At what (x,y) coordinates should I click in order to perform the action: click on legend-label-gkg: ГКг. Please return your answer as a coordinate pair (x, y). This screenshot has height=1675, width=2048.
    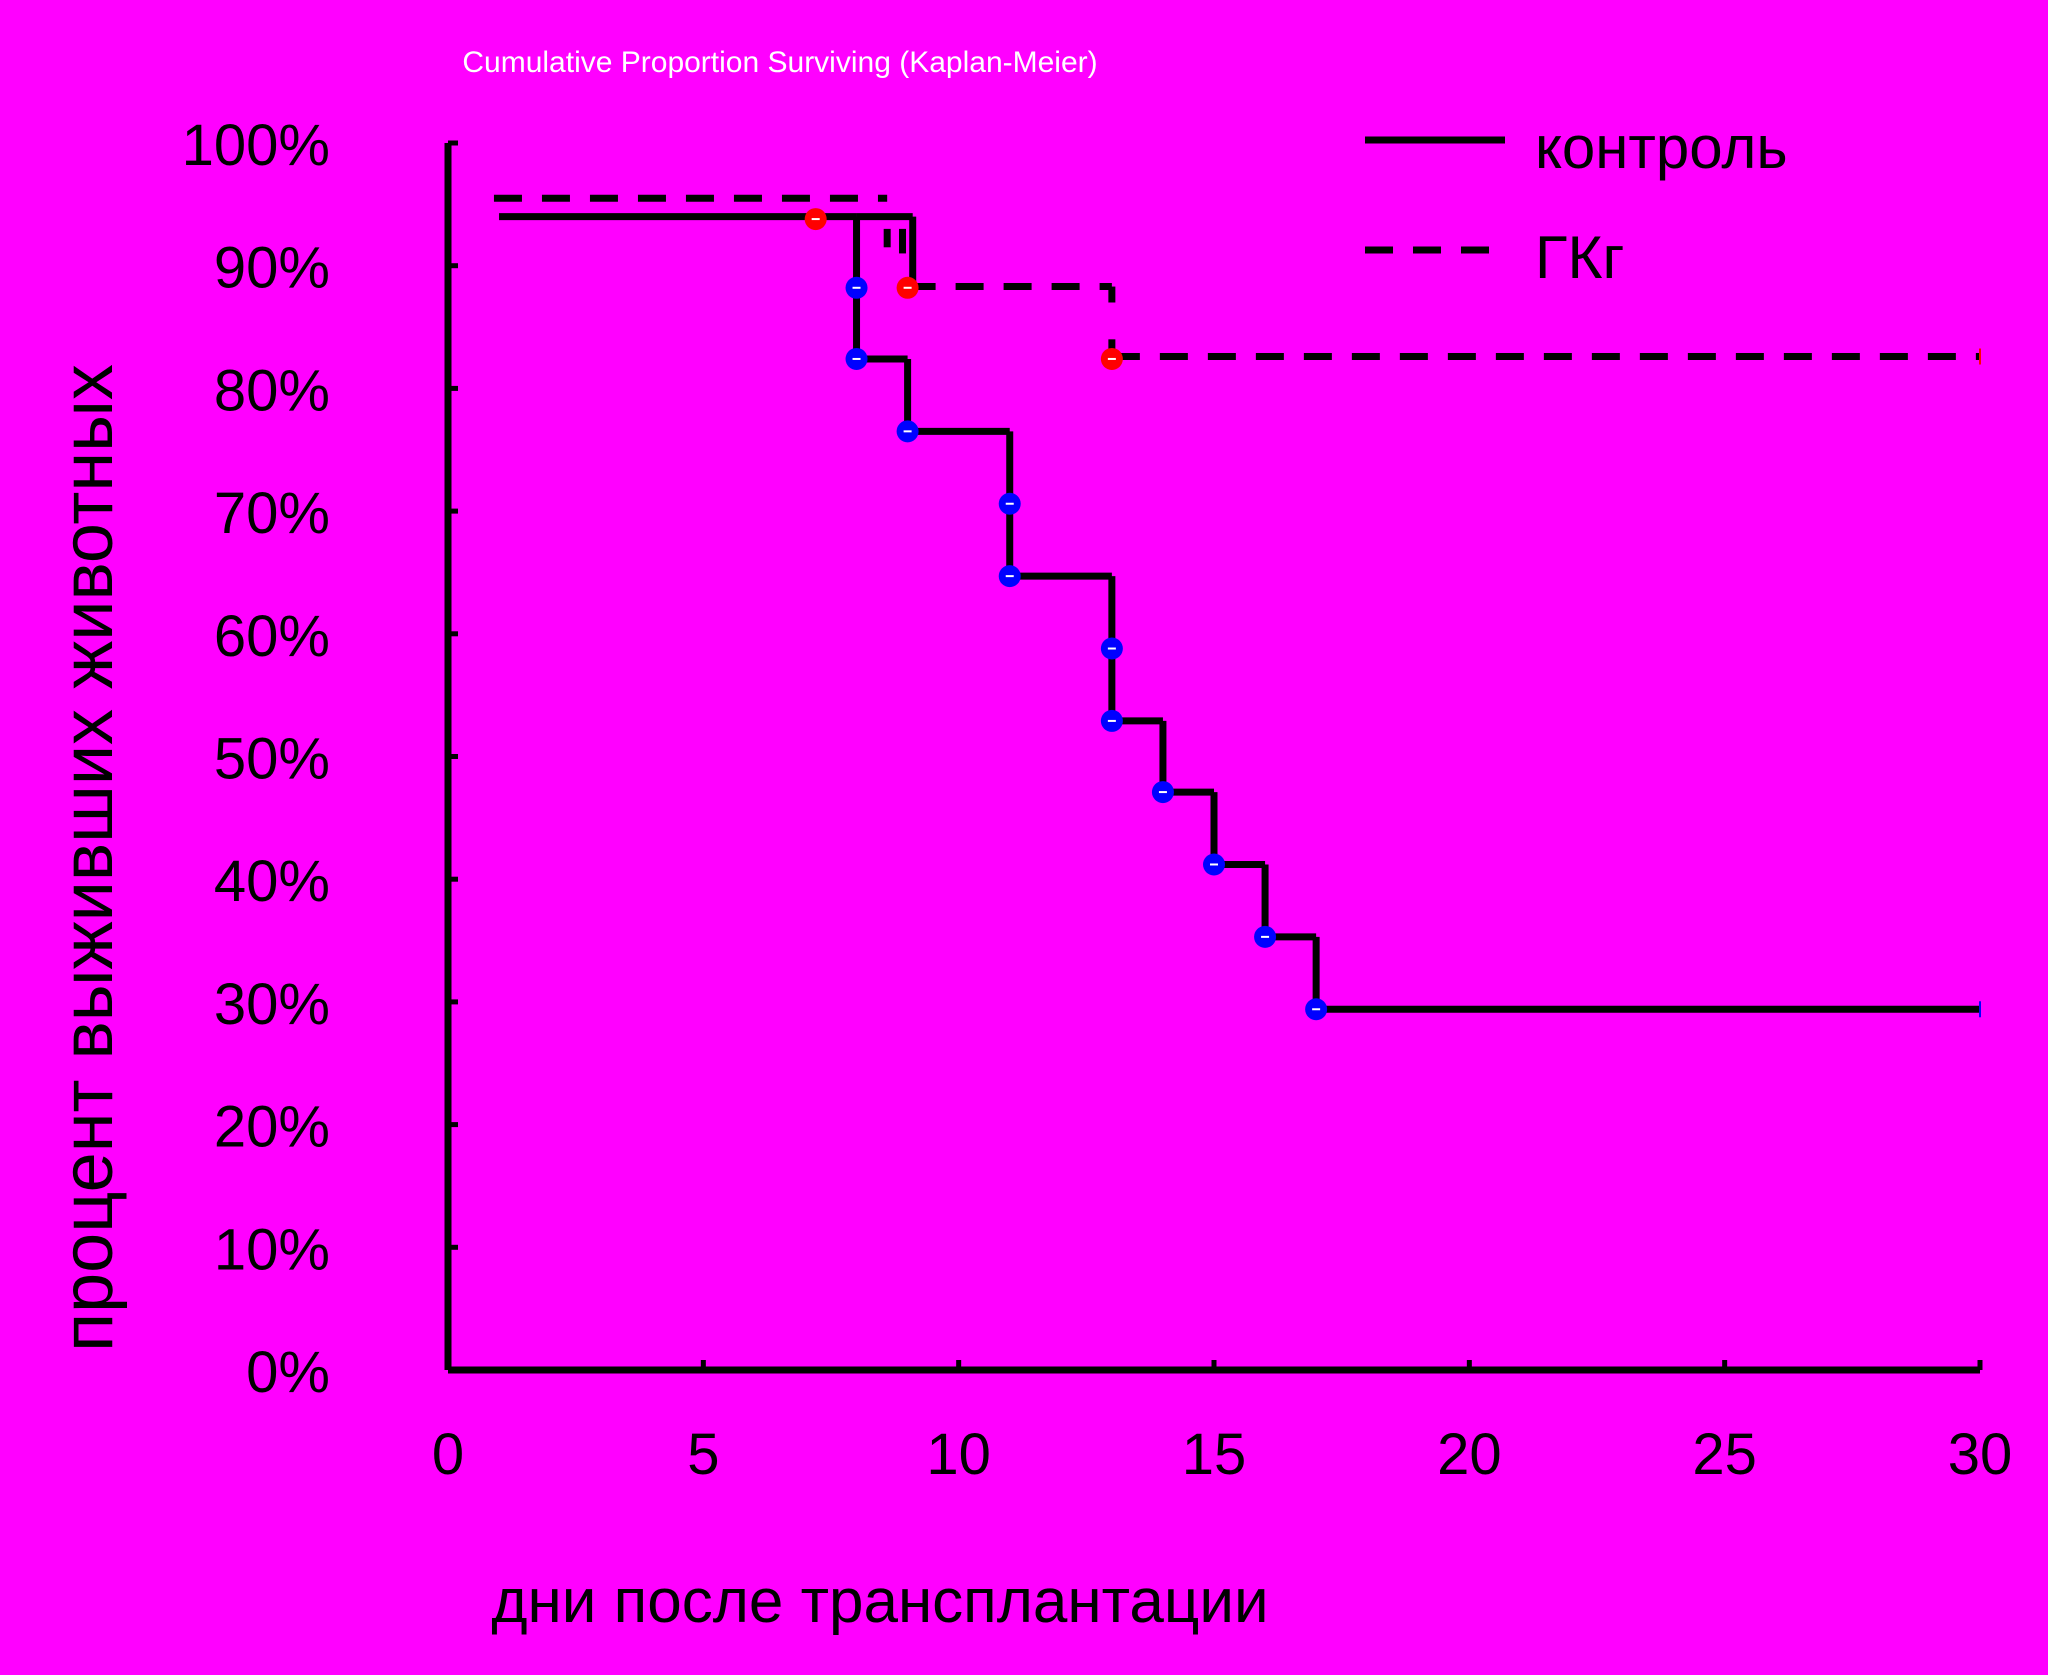
    Looking at the image, I should click on (1579, 257).